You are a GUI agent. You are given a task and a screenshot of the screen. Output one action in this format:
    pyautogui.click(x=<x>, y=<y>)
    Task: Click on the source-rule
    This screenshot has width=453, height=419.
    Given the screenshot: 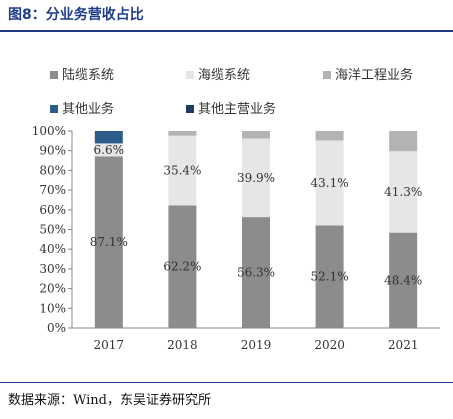 What is the action you would take?
    pyautogui.click(x=226, y=382)
    